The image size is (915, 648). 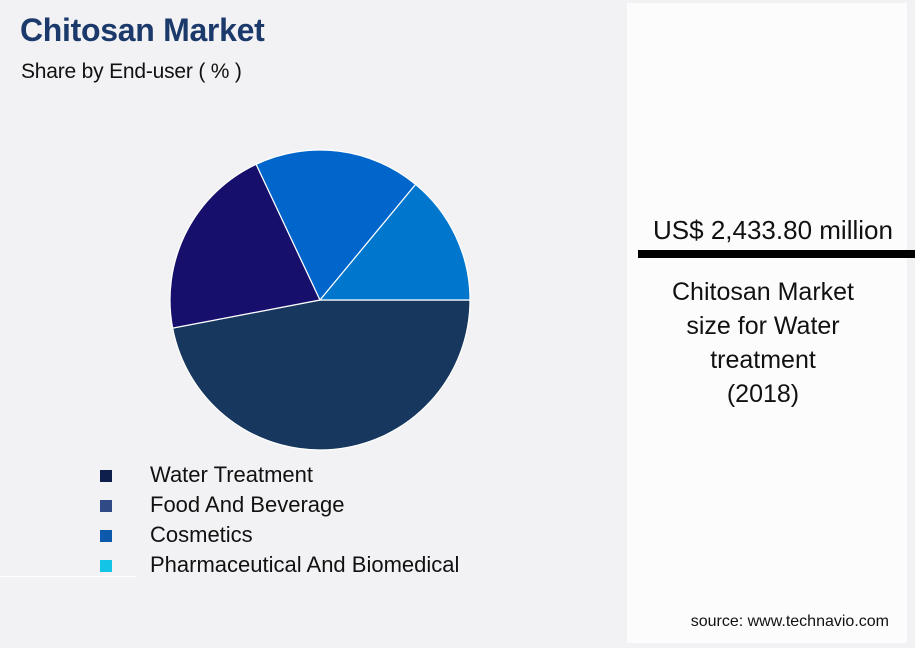 What do you see at coordinates (245, 246) in the screenshot?
I see `pie-slice-food-and-beverage` at bounding box center [245, 246].